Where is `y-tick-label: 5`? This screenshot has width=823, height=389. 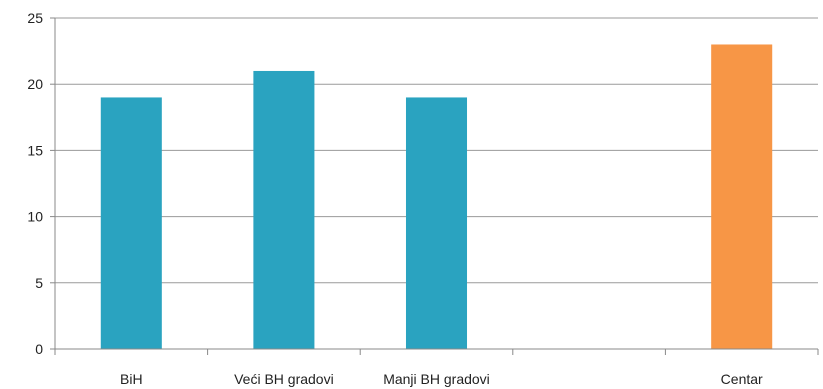 y-tick-label: 5 is located at coordinates (39, 283).